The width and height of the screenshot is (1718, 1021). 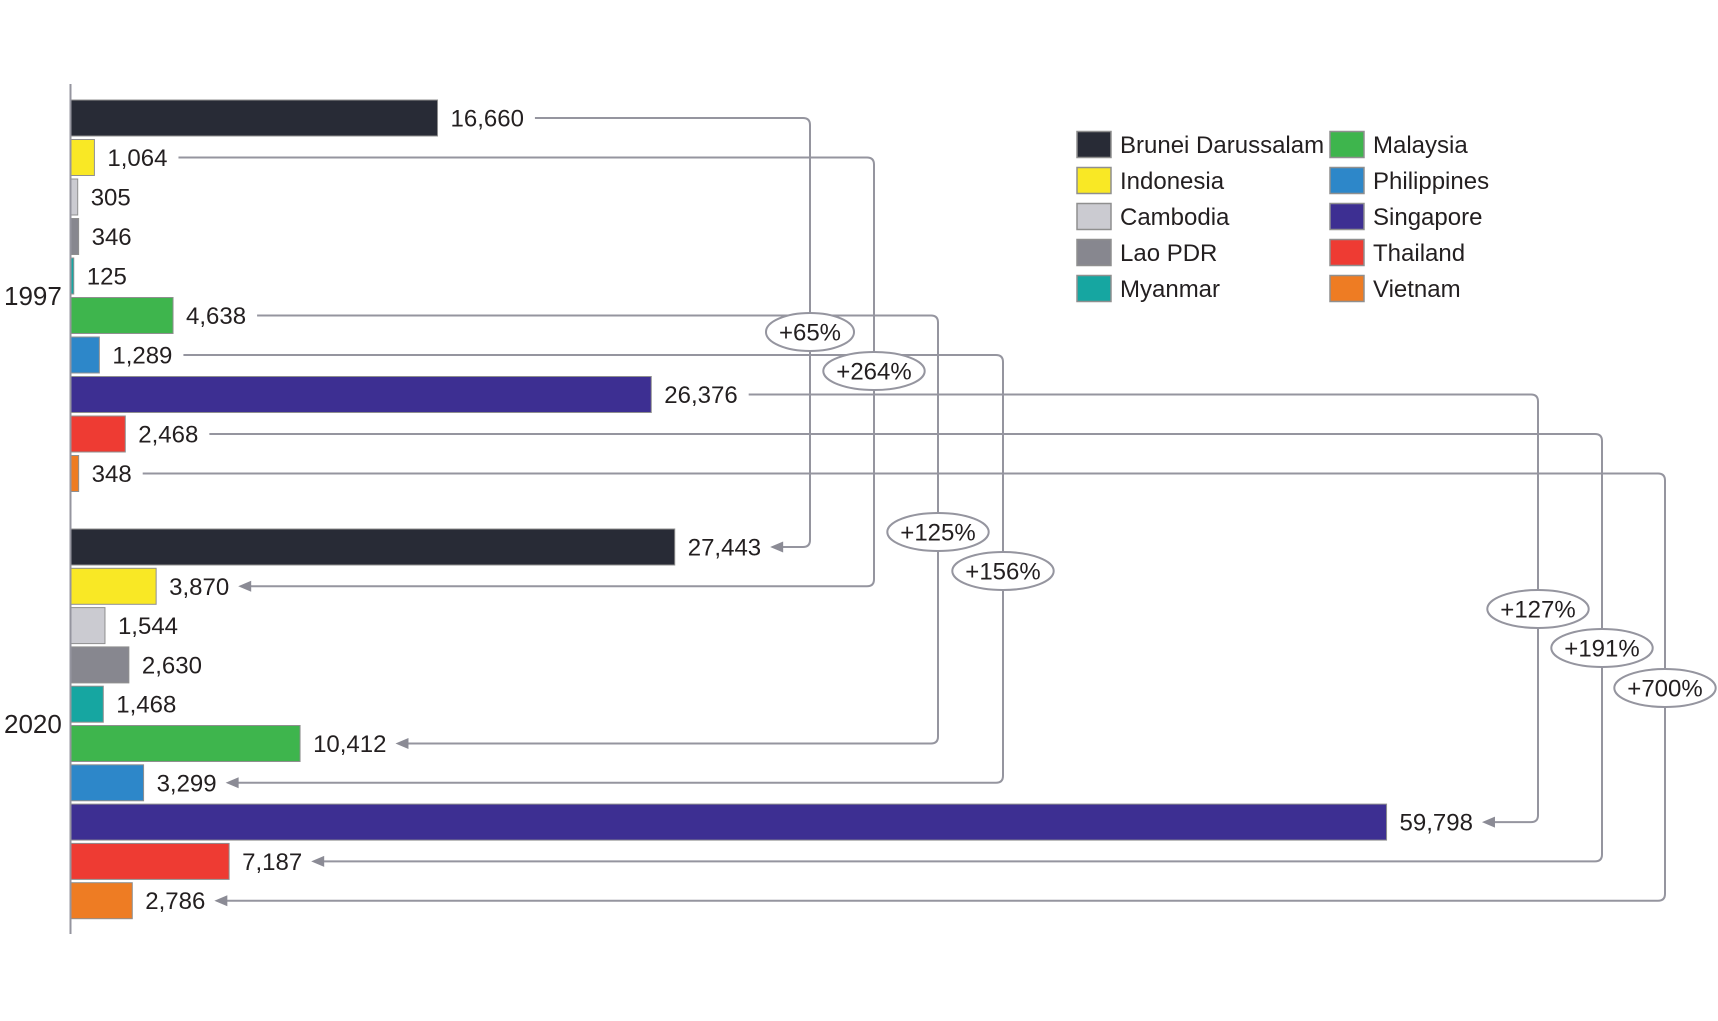 What do you see at coordinates (185, 743) in the screenshot?
I see `bar-2020-malaysia` at bounding box center [185, 743].